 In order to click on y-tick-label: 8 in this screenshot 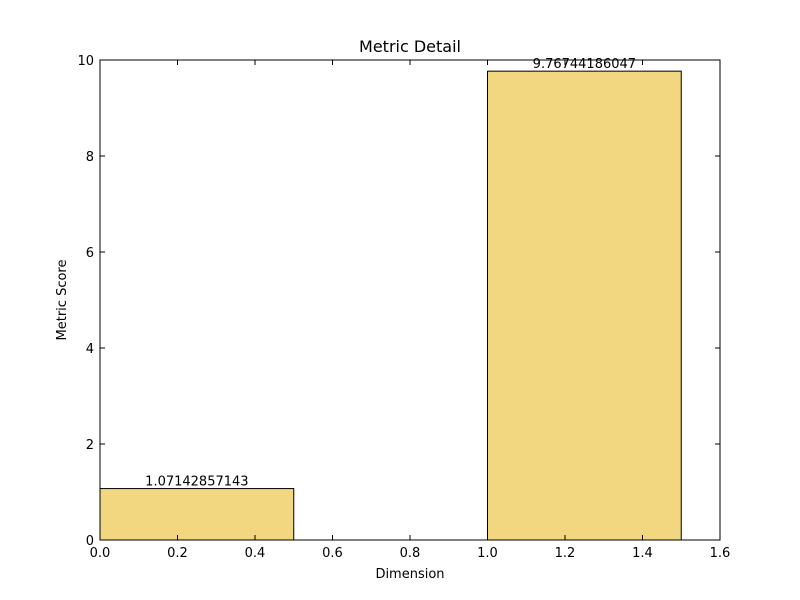, I will do `click(90, 157)`.